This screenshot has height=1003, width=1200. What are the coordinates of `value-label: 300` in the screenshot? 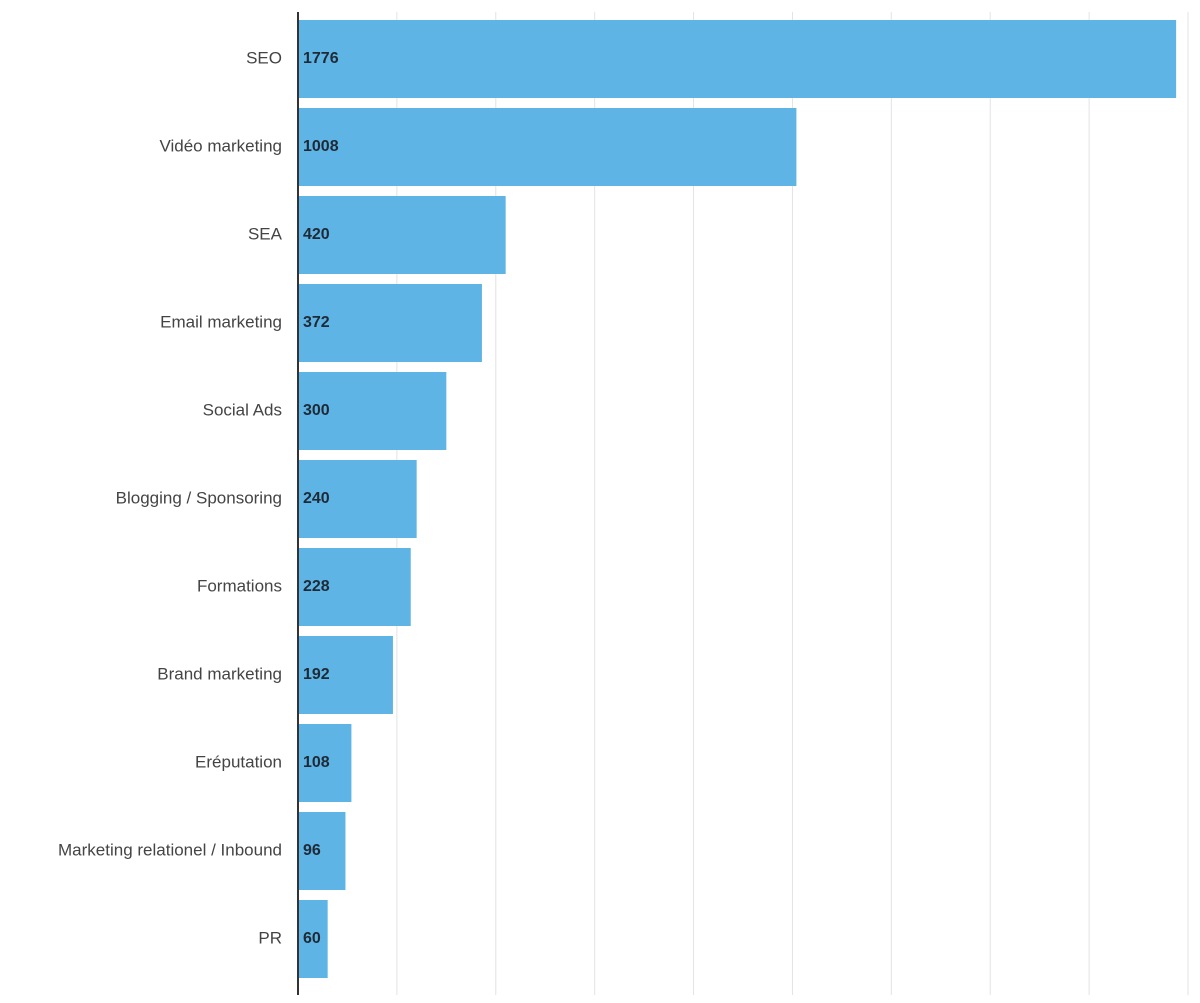 It's located at (316, 410).